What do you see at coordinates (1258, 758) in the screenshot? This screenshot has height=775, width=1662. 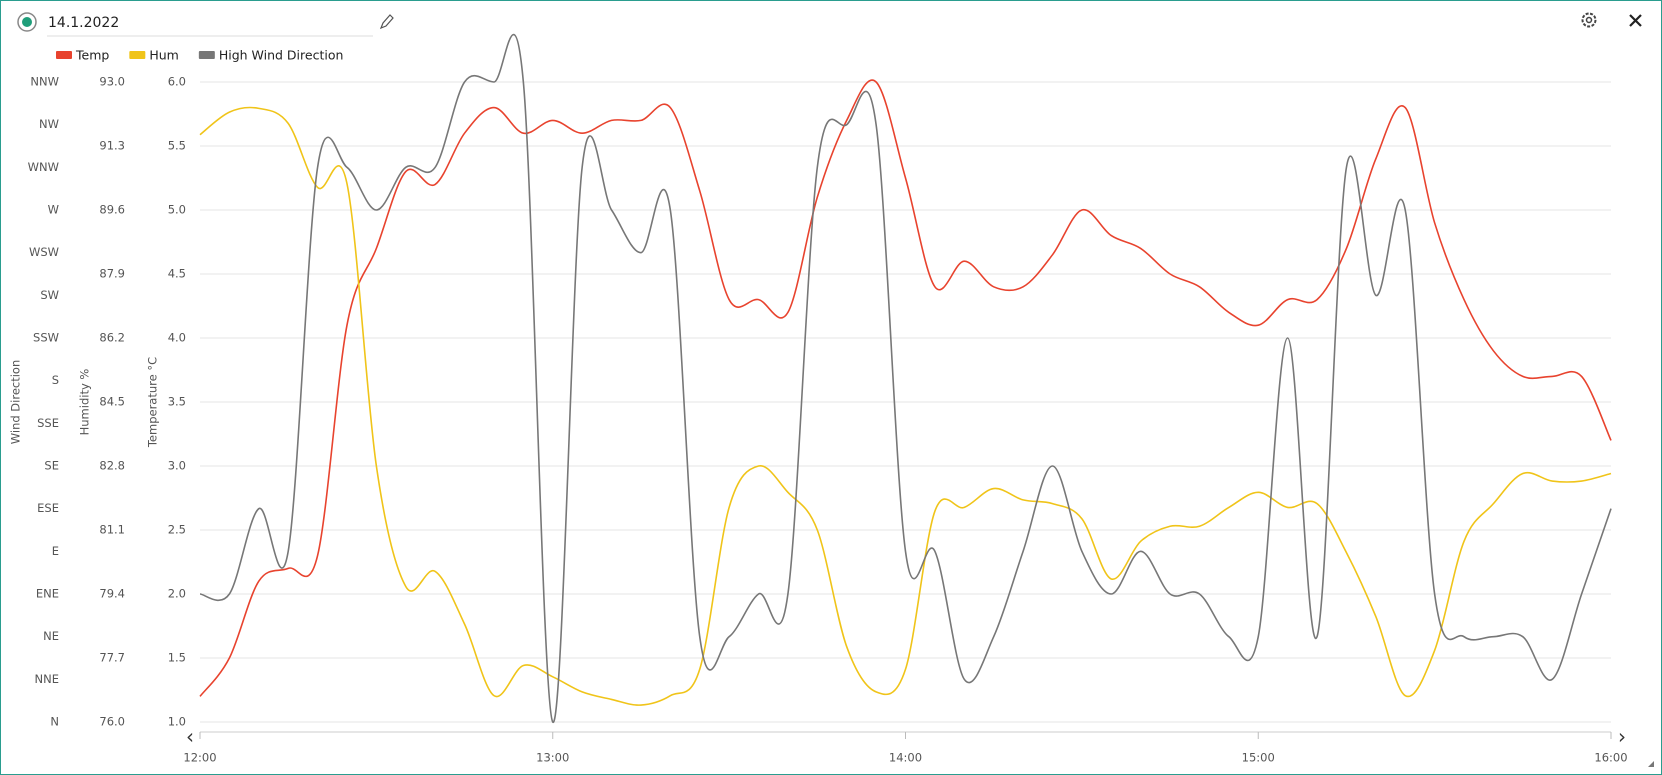 I see `x-tick-label: 15:00` at bounding box center [1258, 758].